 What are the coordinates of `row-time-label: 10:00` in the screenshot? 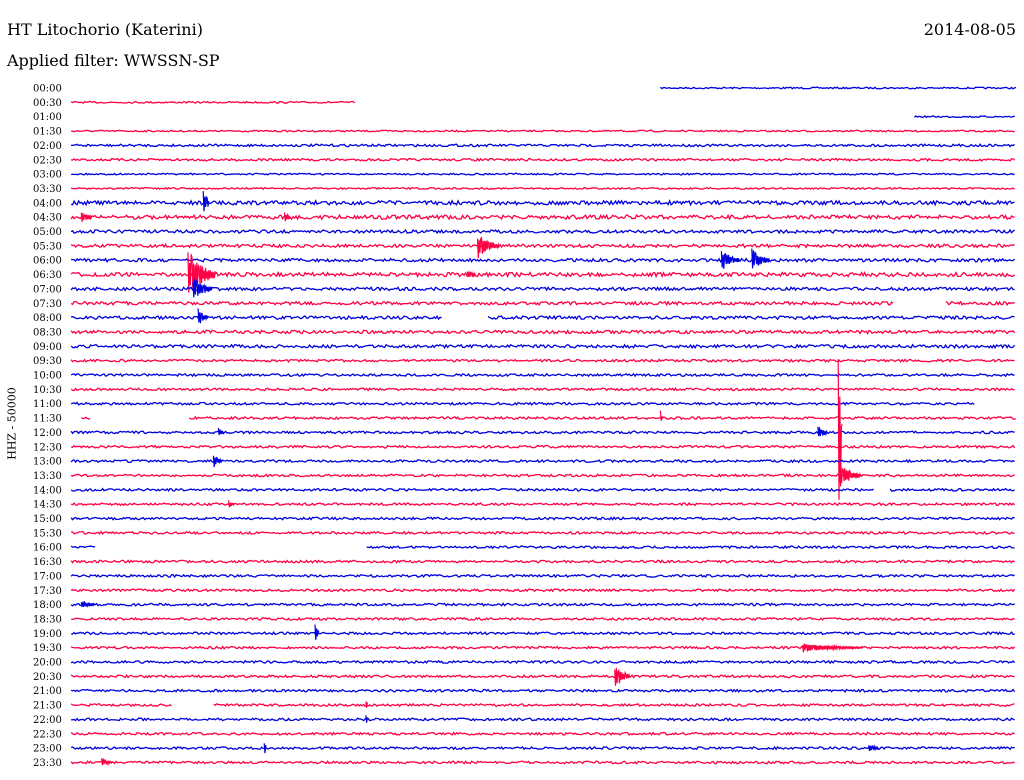 It's located at (47, 376).